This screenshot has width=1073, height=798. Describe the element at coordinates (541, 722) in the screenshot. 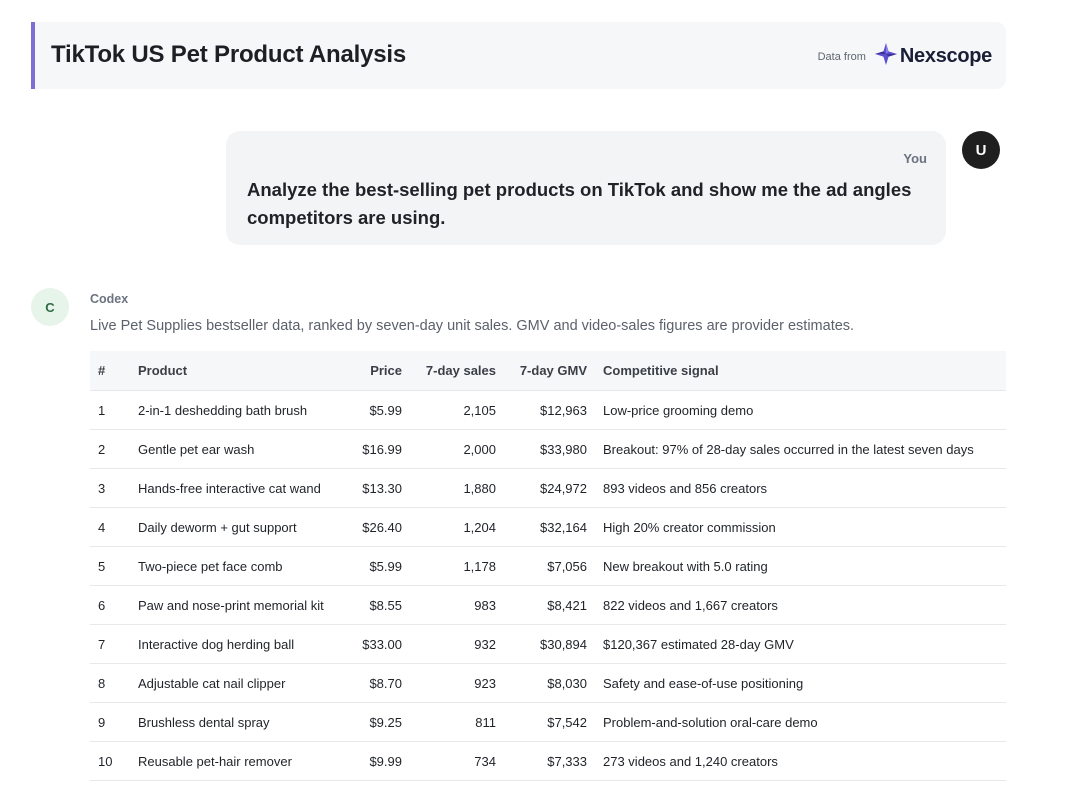

I see `cell-gmv: $7,542` at that location.